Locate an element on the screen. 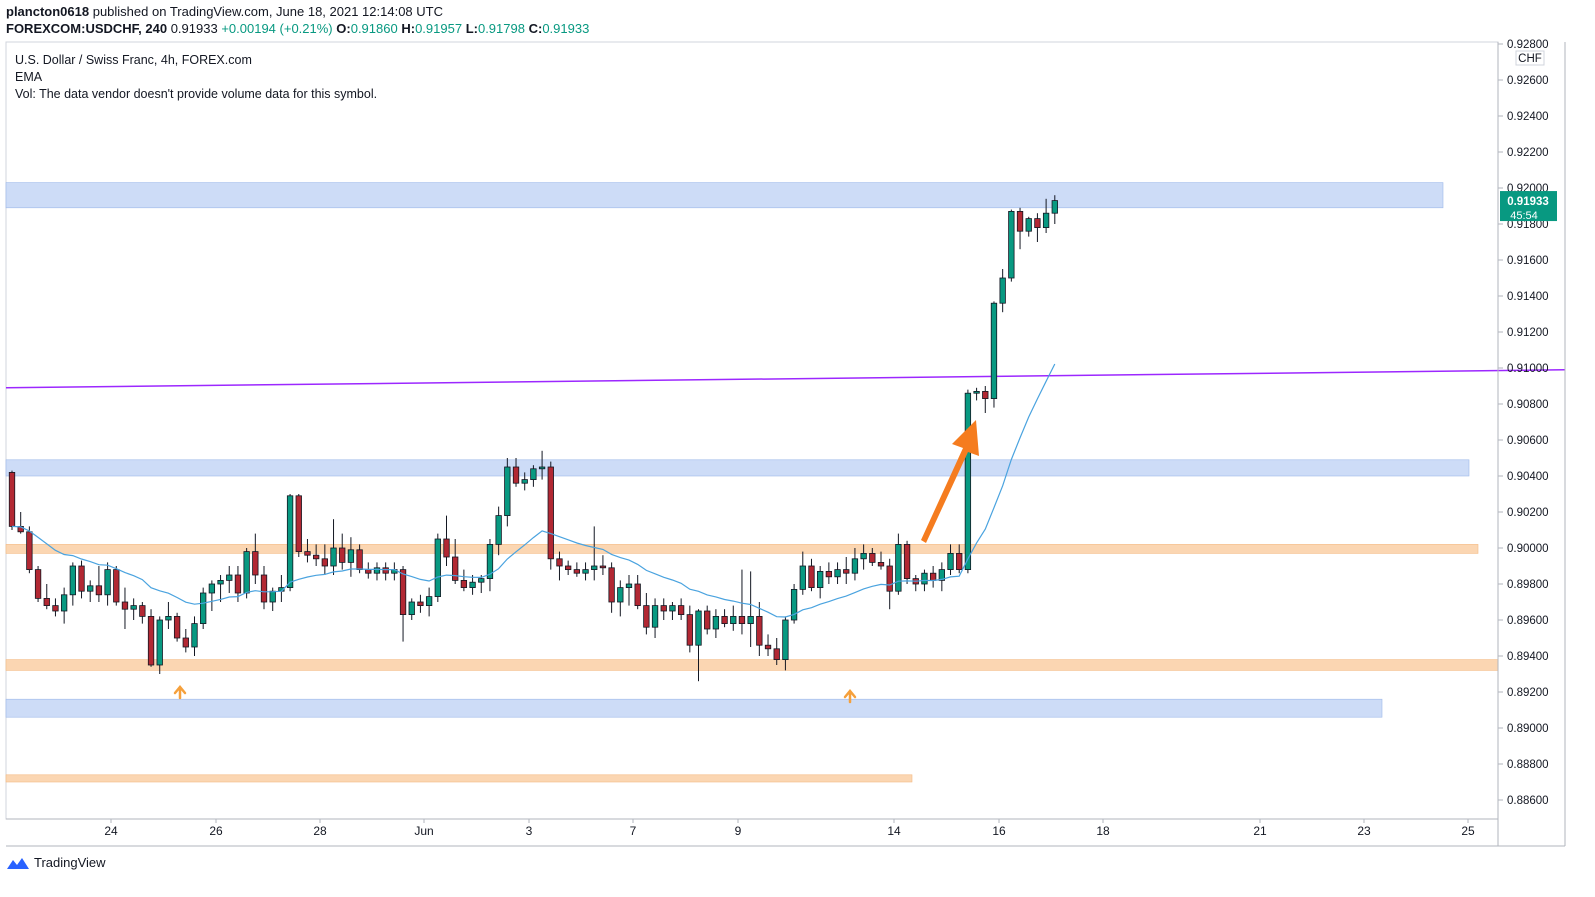 This screenshot has height=897, width=1595. resistance-zone is located at coordinates (737, 468).